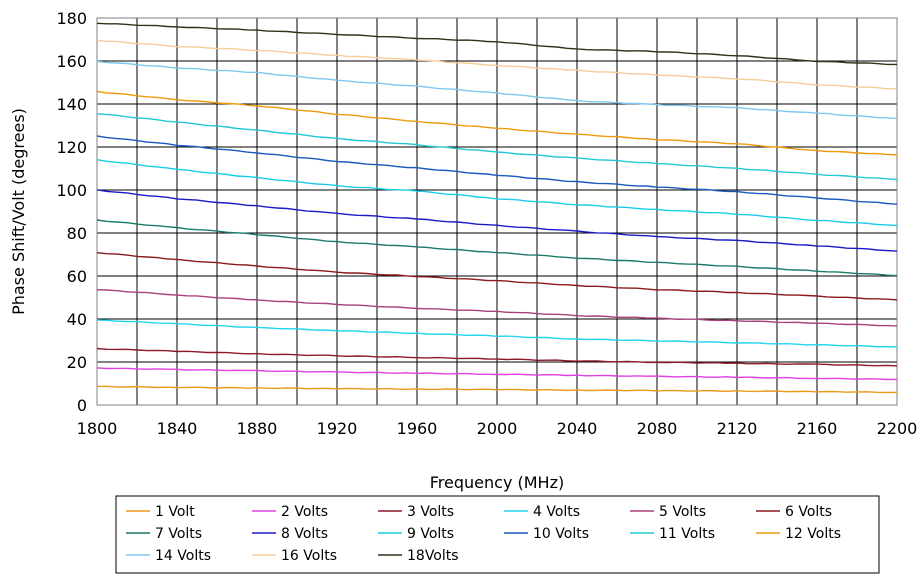 The image size is (923, 575). I want to click on legend-label: 3 Volts, so click(430, 512).